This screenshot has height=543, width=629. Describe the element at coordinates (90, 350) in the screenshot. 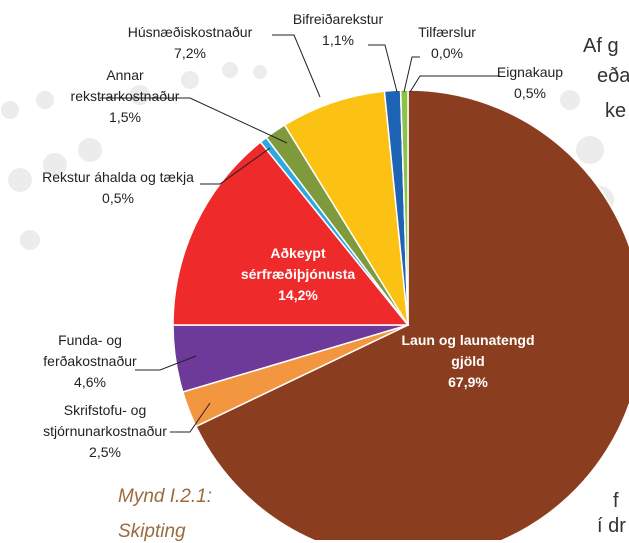

I see `category-label: Funda- og ferðakostnaður` at that location.